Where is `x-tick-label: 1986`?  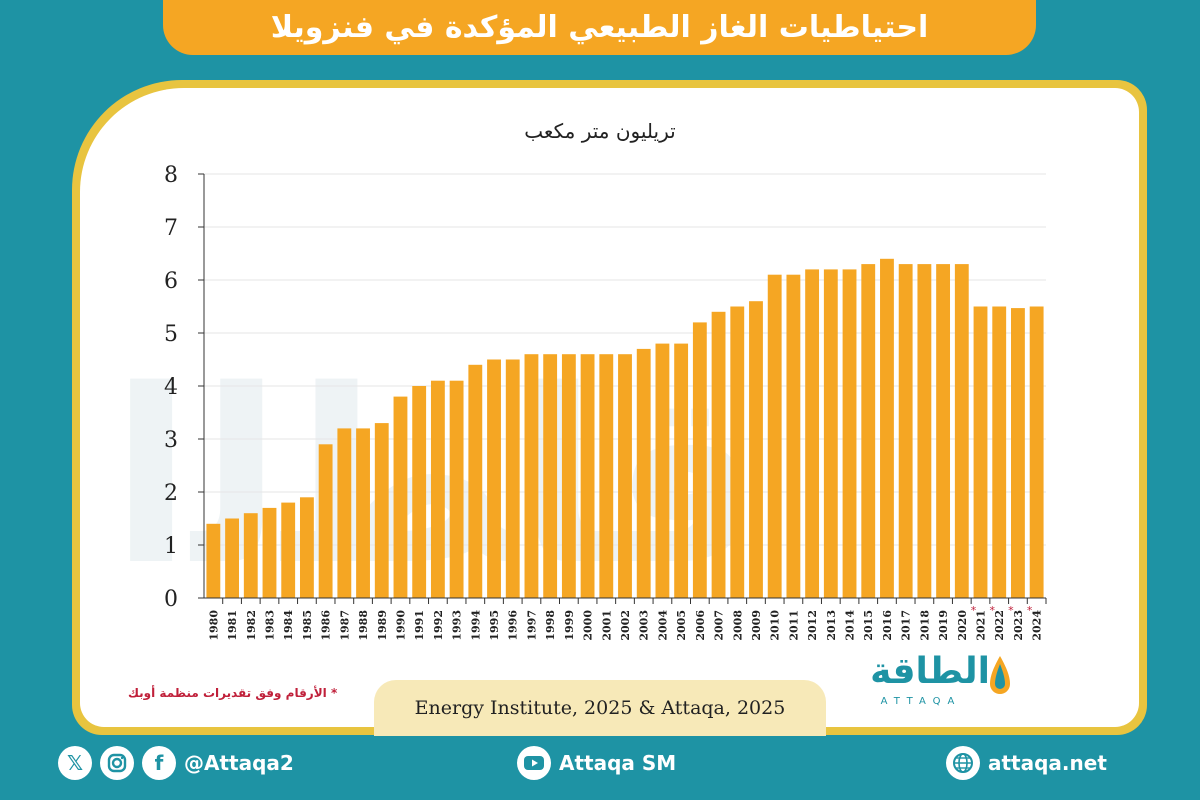
x-tick-label: 1986 is located at coordinates (326, 625).